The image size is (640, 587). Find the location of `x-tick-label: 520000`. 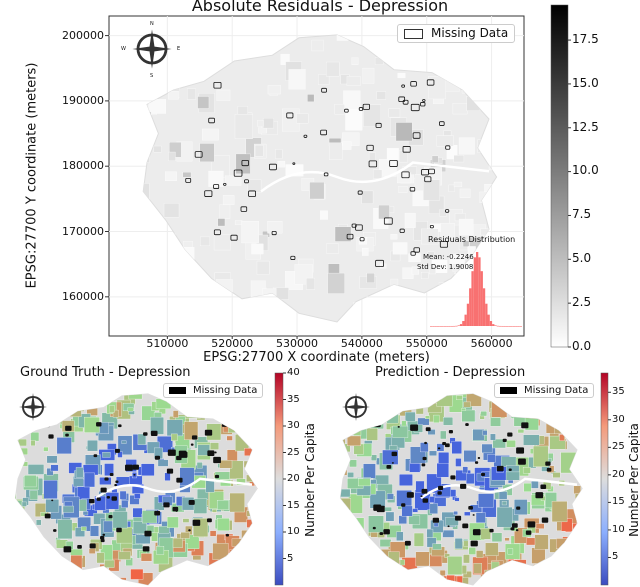

x-tick-label: 520000 is located at coordinates (232, 343).